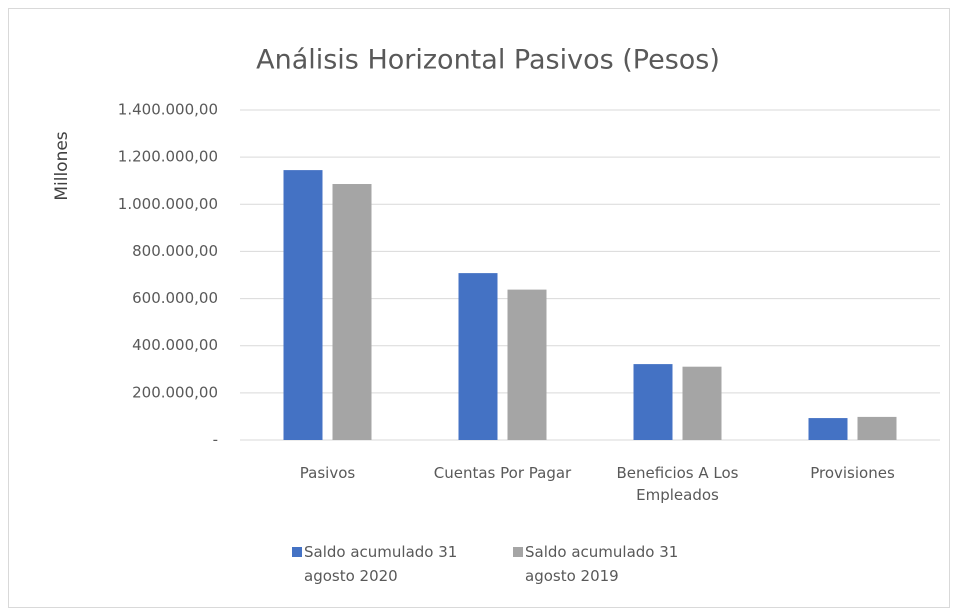  I want to click on x-tick-label: Pasivos, so click(327, 473).